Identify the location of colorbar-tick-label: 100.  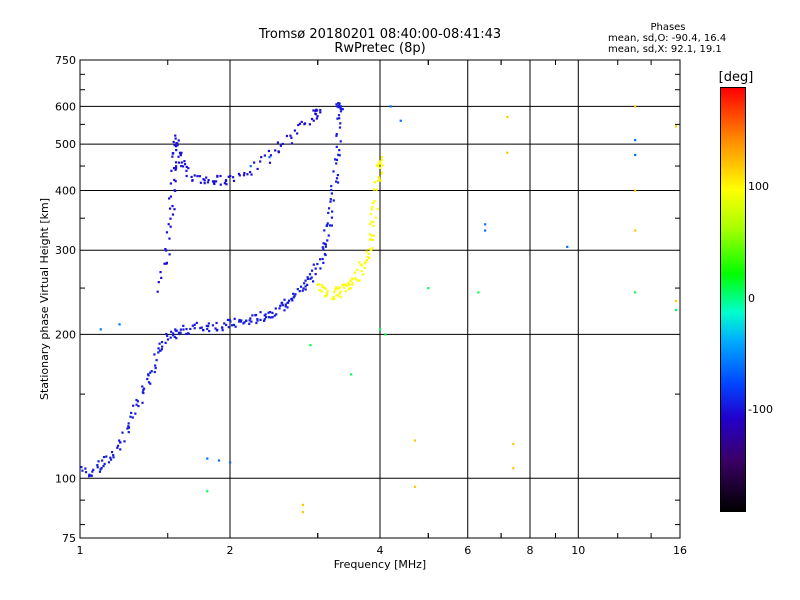
(758, 187).